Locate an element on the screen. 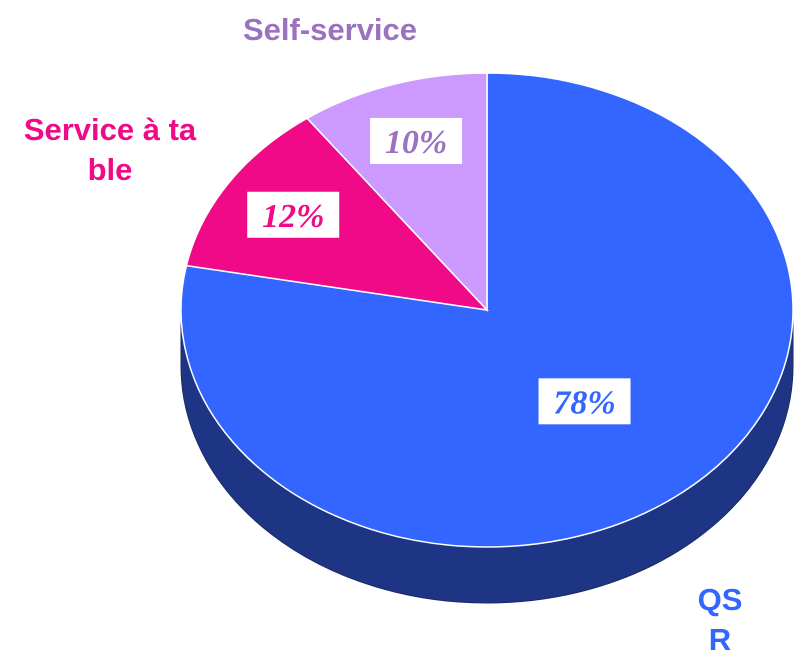  category-label: Service à table is located at coordinates (110, 149).